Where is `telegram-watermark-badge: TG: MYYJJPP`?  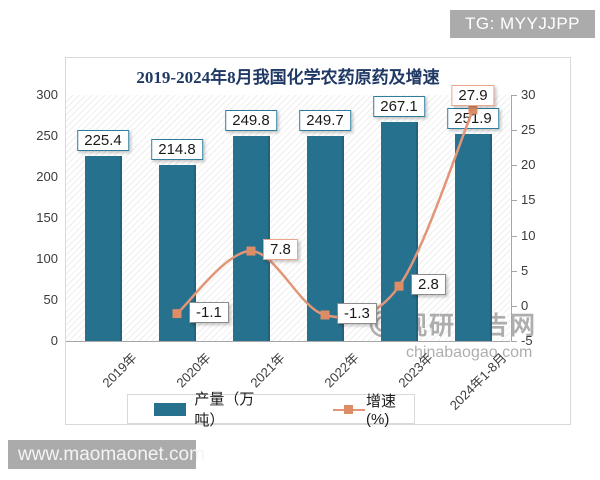
telegram-watermark-badge: TG: MYYJJPP is located at coordinates (522, 24).